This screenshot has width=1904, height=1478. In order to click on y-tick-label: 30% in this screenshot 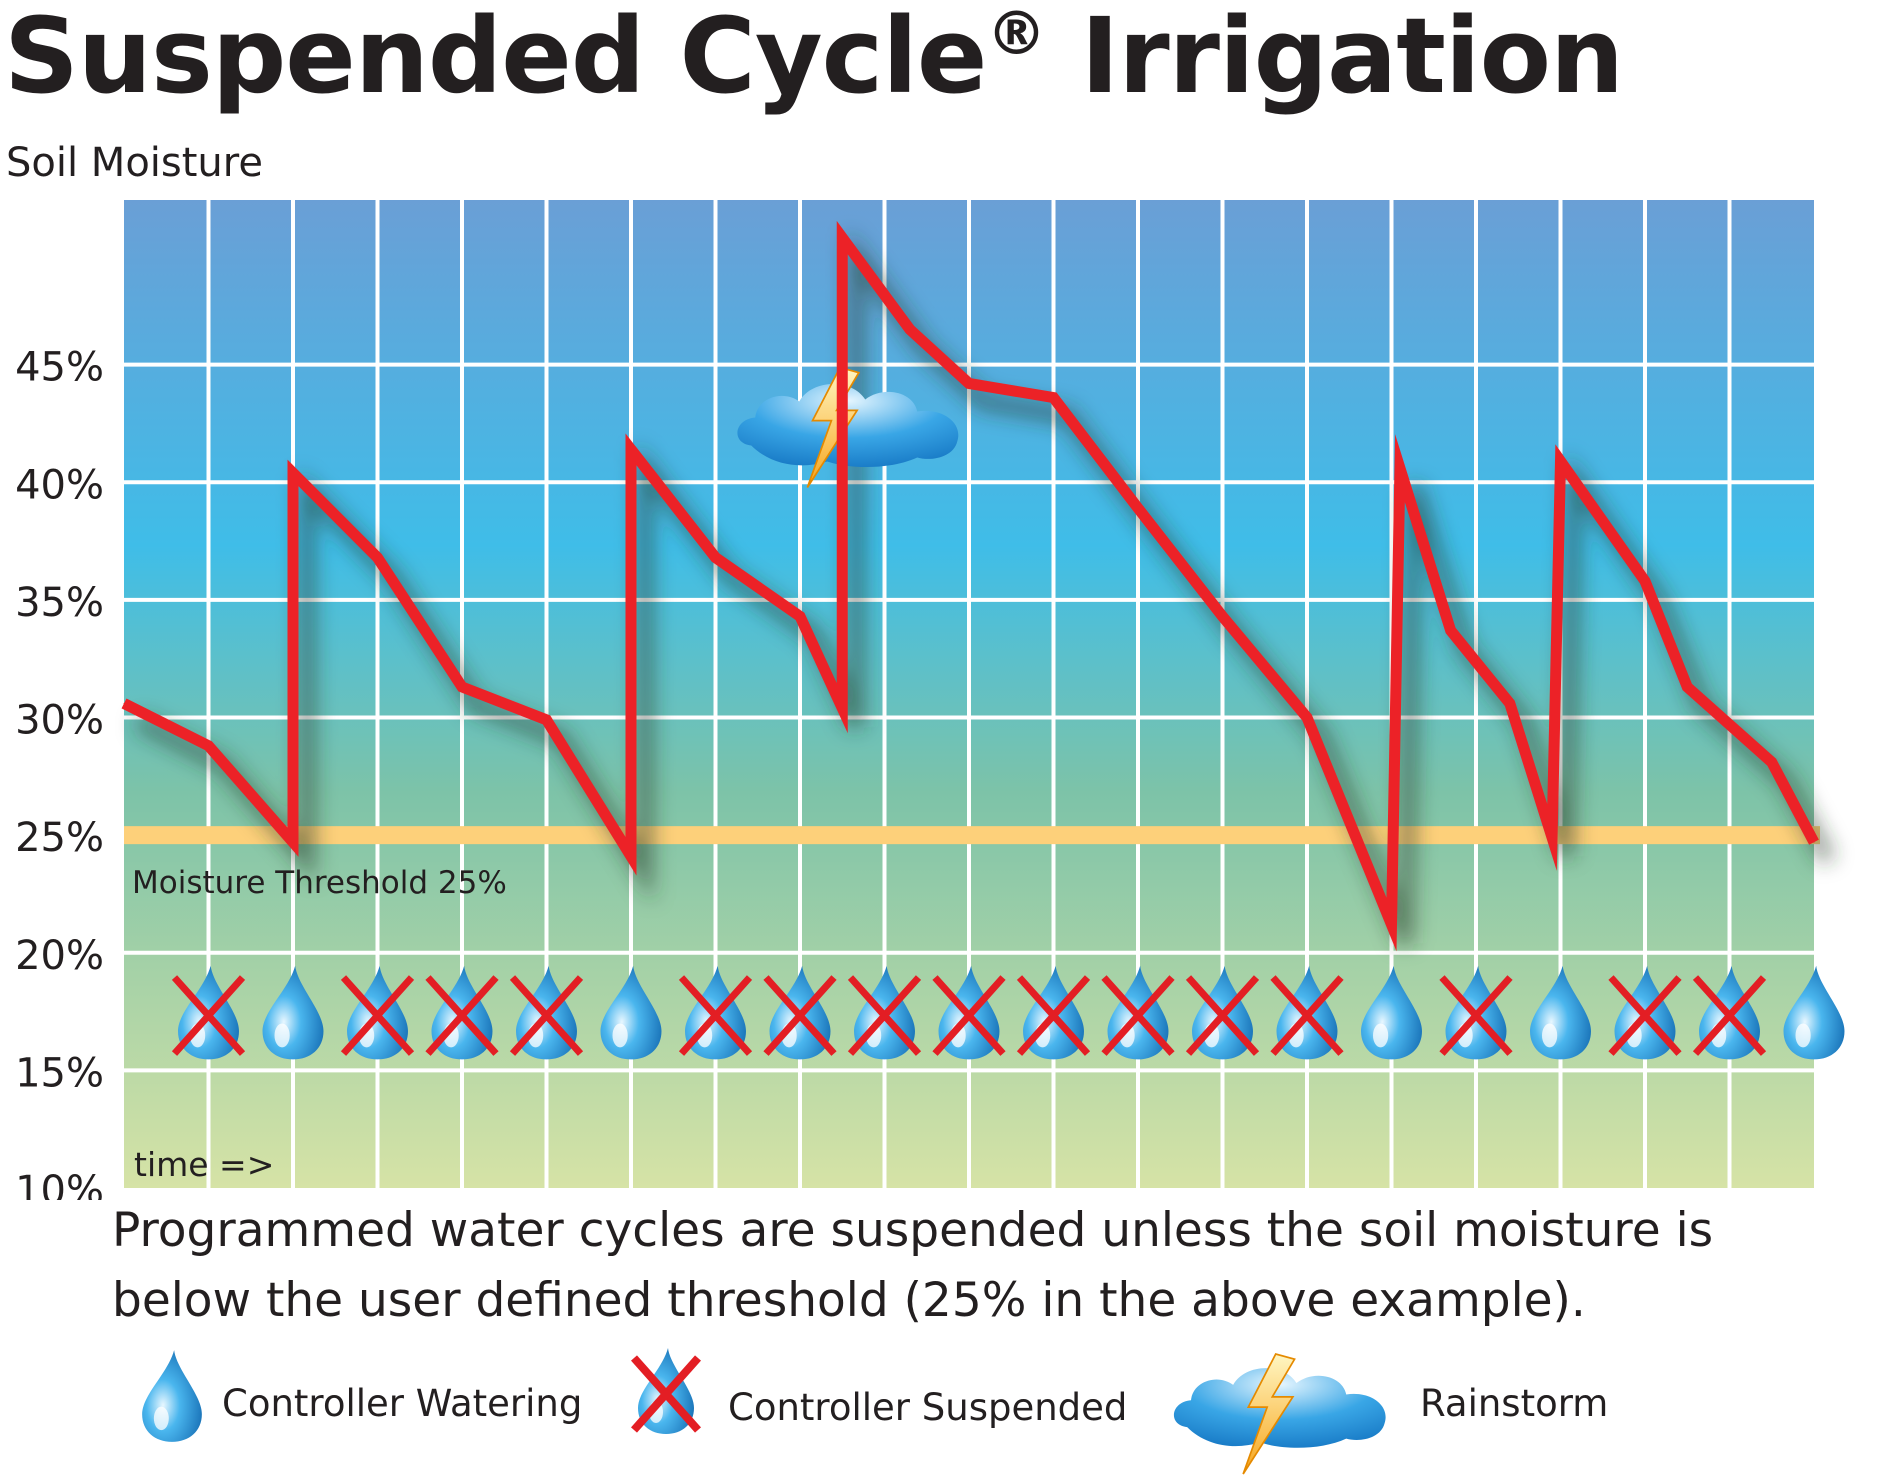, I will do `click(59, 721)`.